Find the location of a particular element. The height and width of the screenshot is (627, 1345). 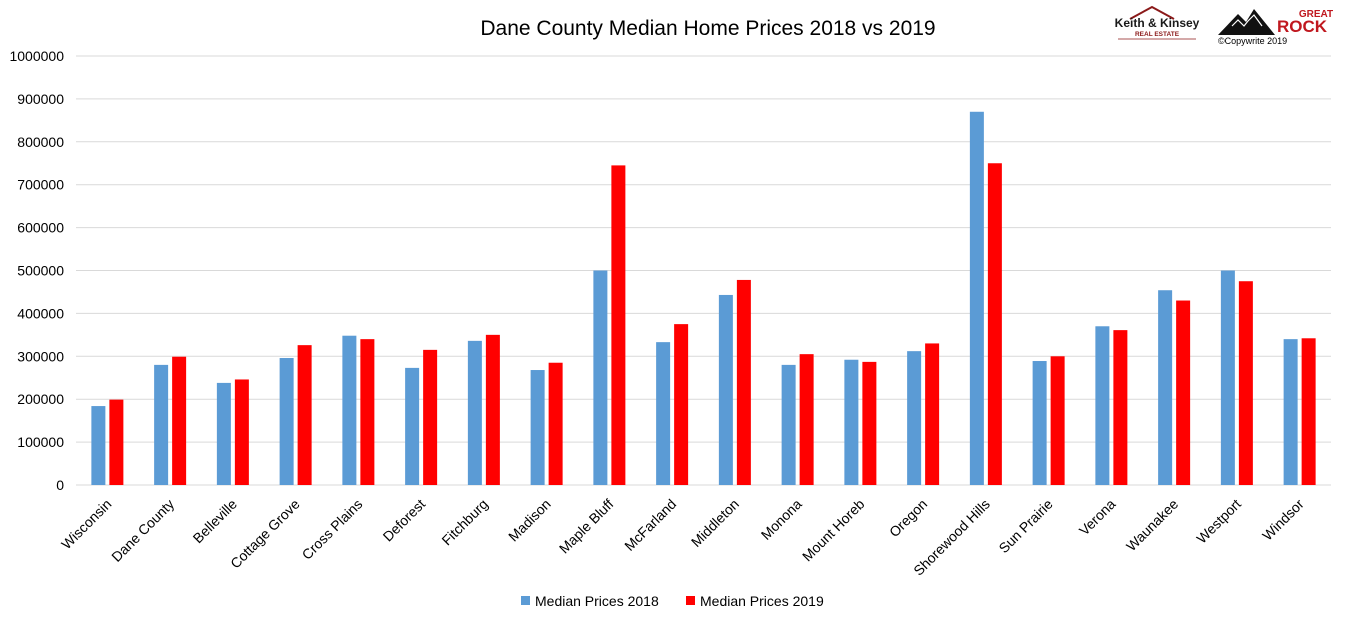

legend-label: Median Prices 2019 is located at coordinates (762, 601).